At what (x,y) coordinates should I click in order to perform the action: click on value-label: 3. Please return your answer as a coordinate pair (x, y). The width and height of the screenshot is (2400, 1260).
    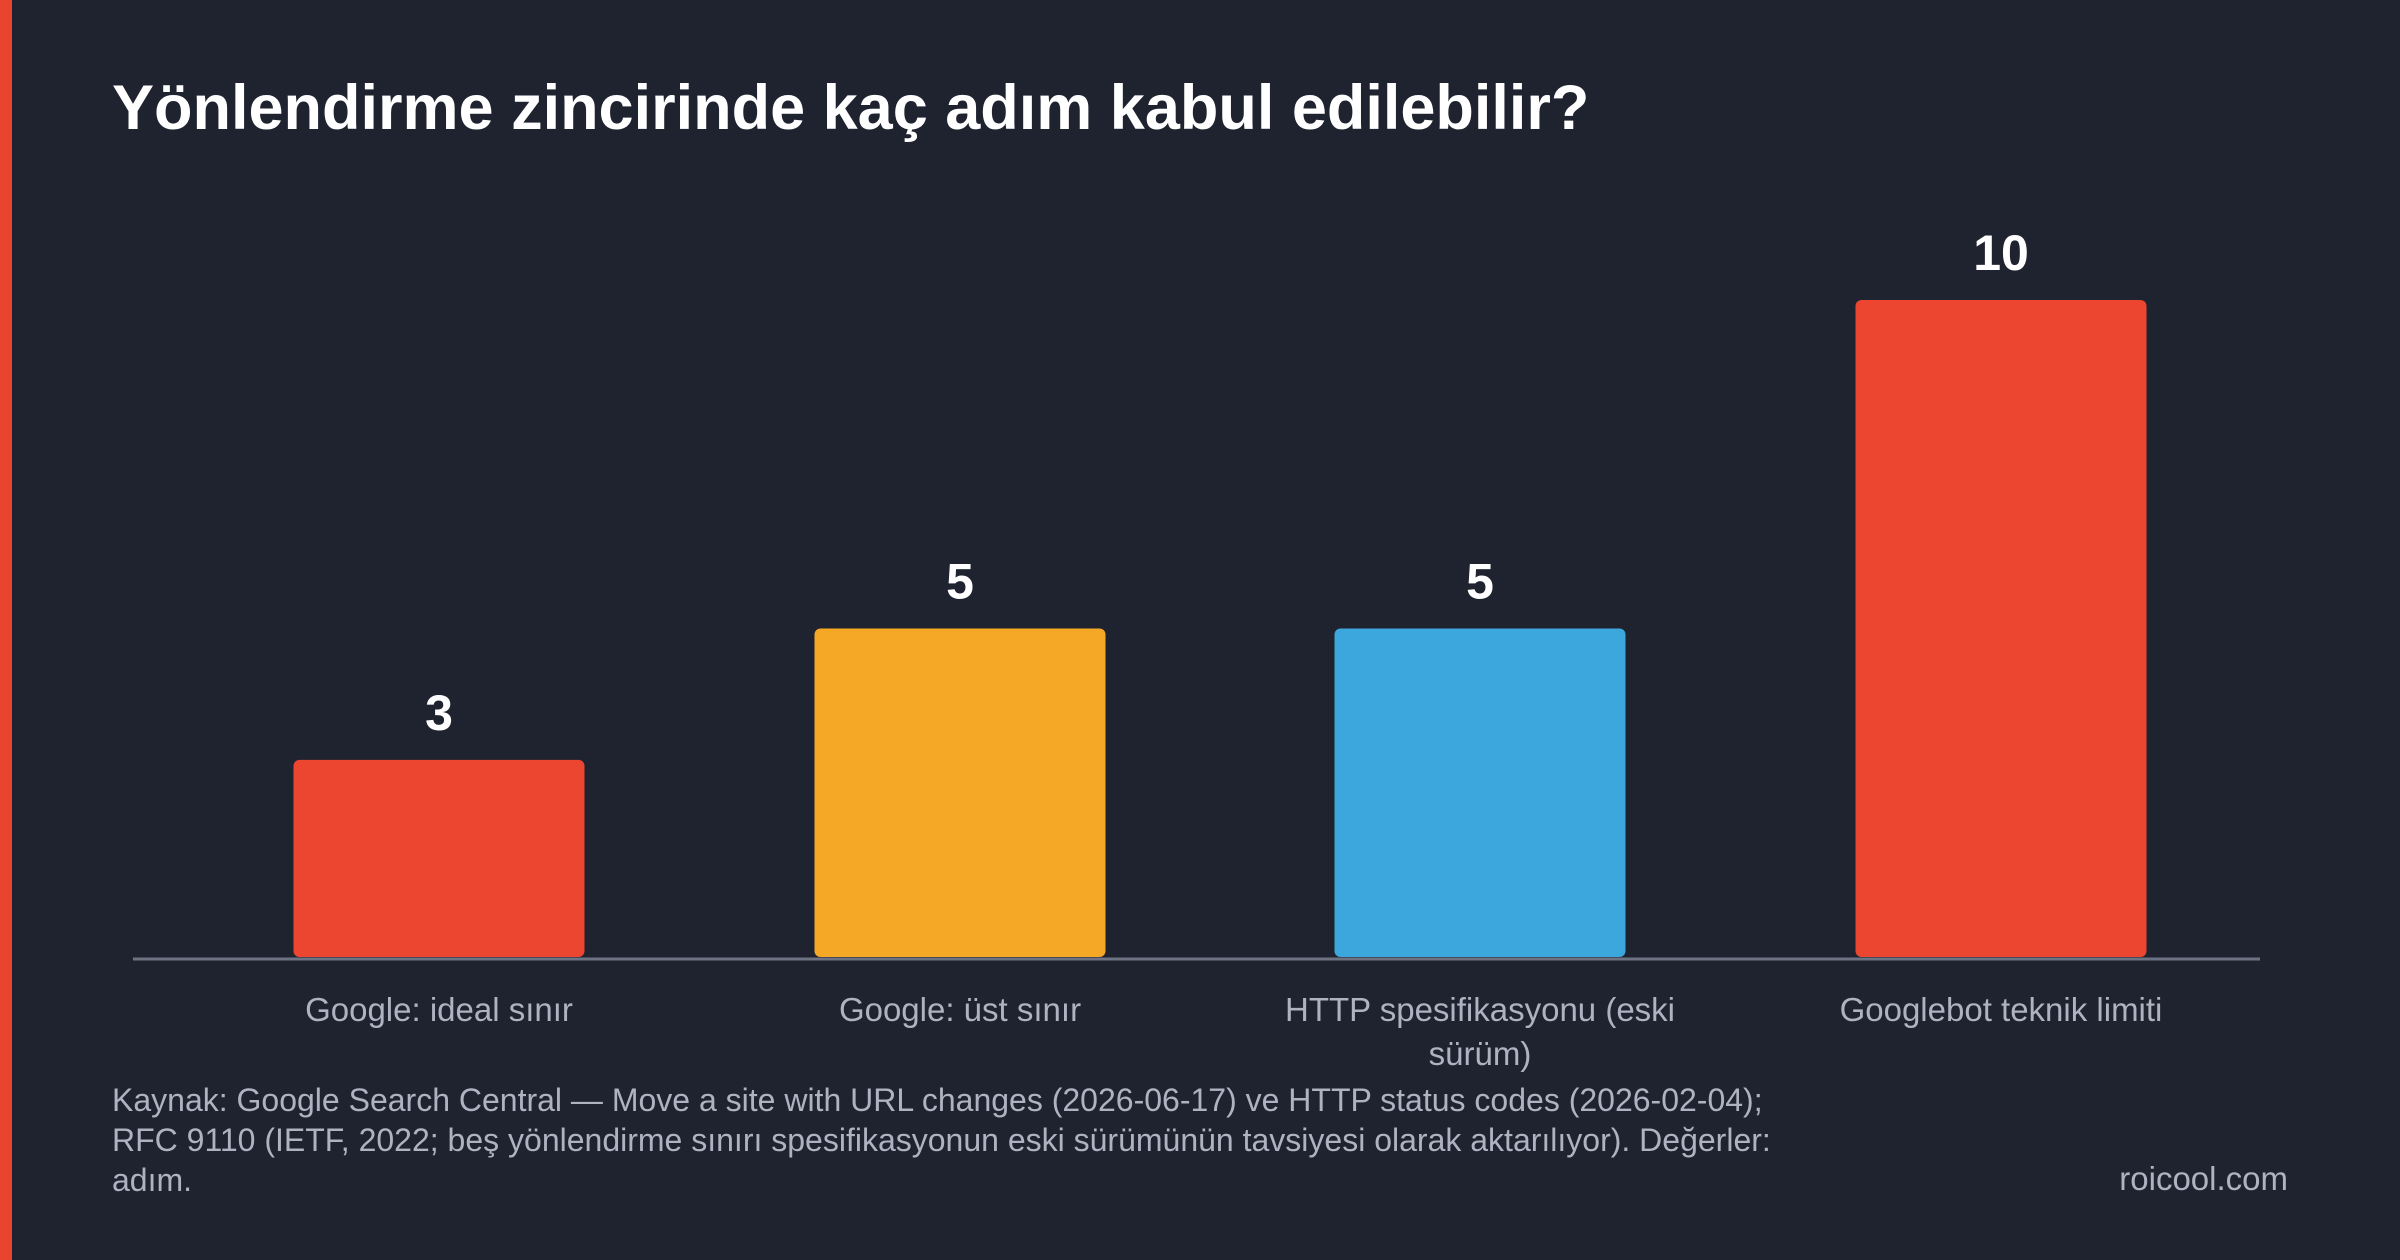
    Looking at the image, I should click on (439, 713).